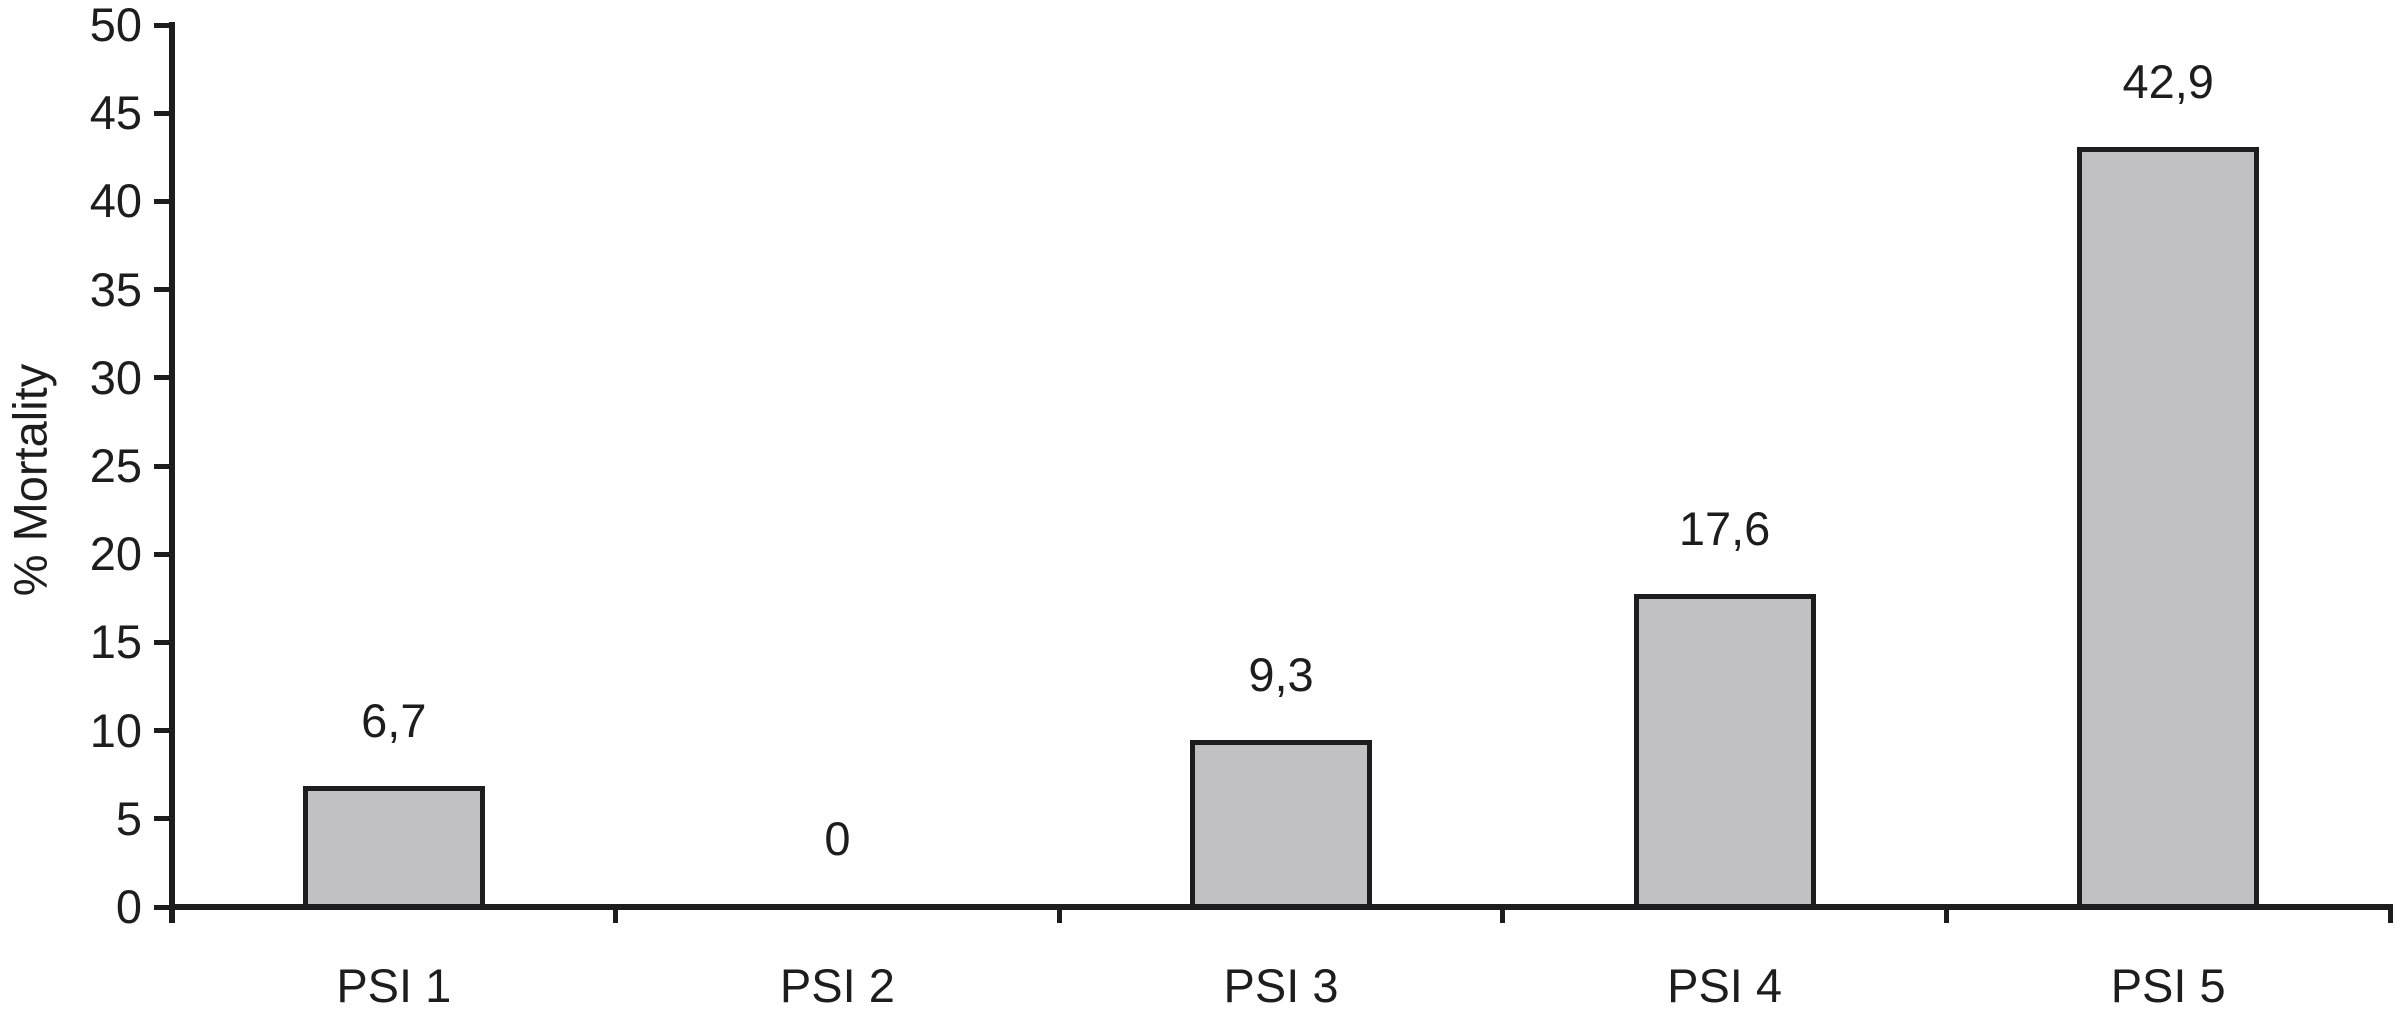 This screenshot has width=2394, height=1020. Describe the element at coordinates (1724, 528) in the screenshot. I see `value-label-psi-4: 17,6` at that location.